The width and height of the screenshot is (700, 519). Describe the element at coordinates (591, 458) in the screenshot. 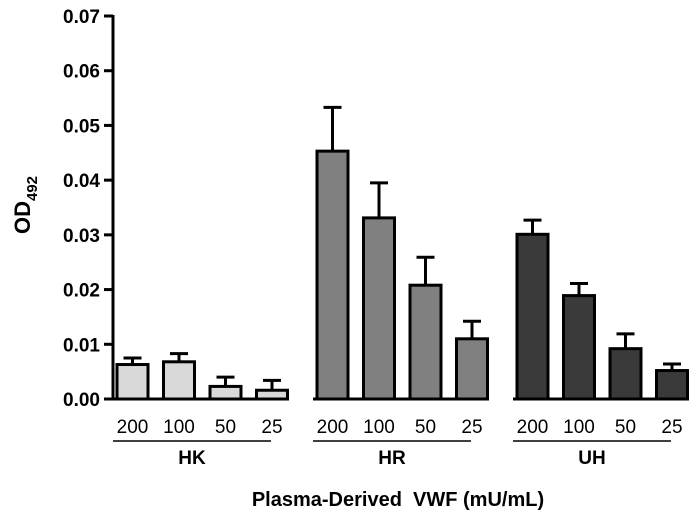

I see `group-label-uh: UH` at that location.